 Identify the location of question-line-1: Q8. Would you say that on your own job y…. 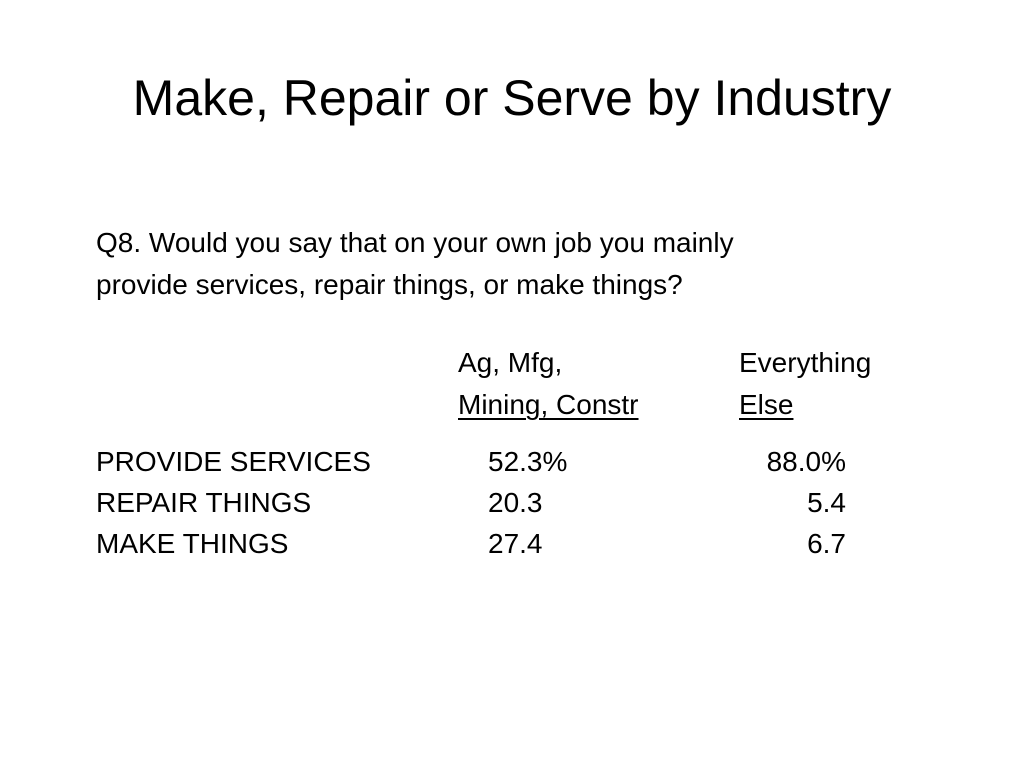
(415, 242).